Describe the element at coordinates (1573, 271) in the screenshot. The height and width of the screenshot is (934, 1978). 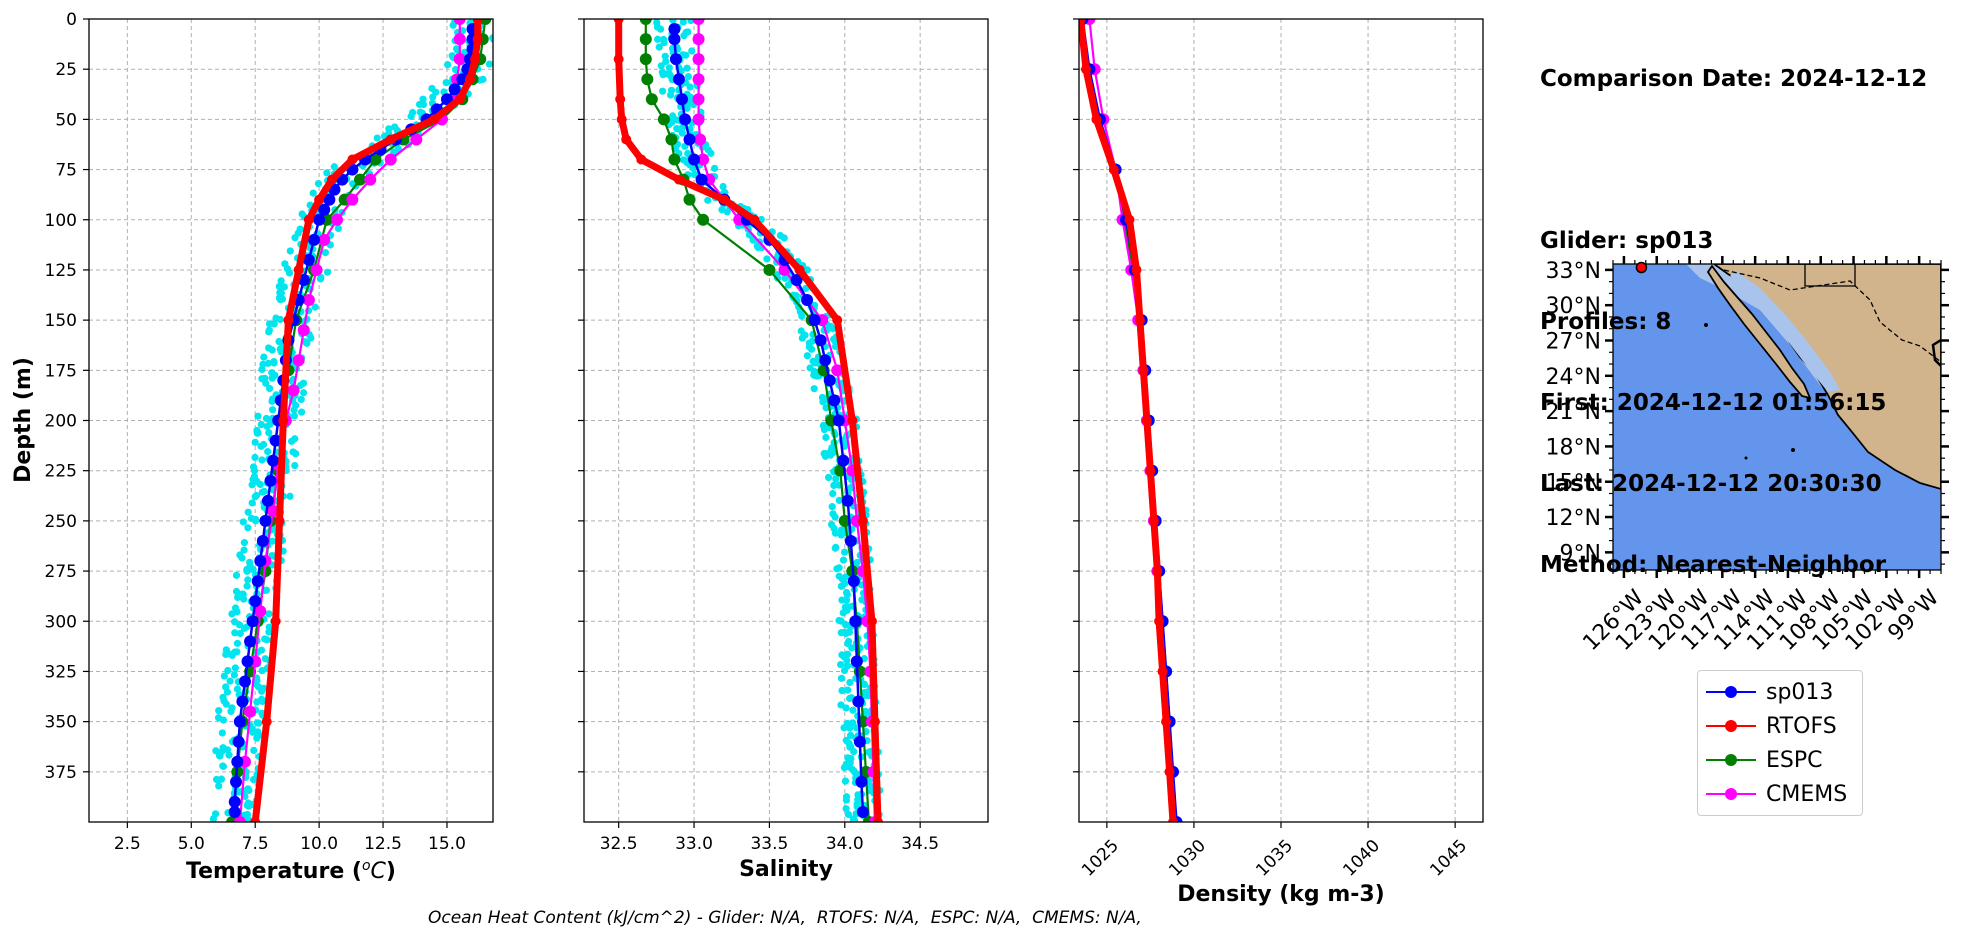
I see `map-lat-label: 33°N` at that location.